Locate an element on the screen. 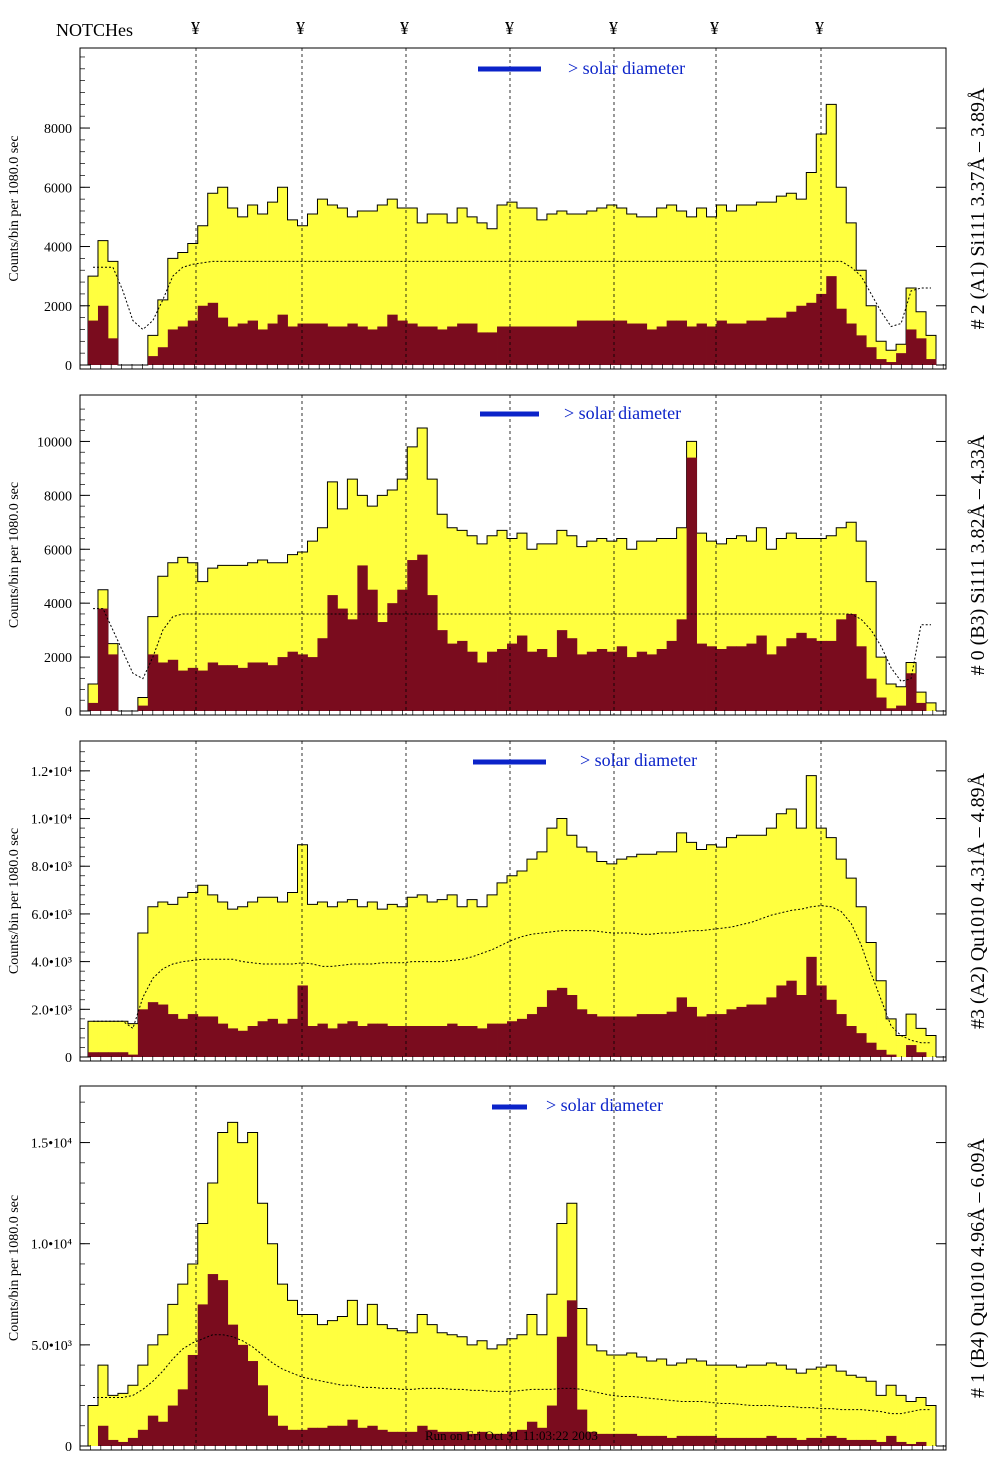  y-axis-label: Counts/bin per 1080.0 sec is located at coordinates (14, 555).